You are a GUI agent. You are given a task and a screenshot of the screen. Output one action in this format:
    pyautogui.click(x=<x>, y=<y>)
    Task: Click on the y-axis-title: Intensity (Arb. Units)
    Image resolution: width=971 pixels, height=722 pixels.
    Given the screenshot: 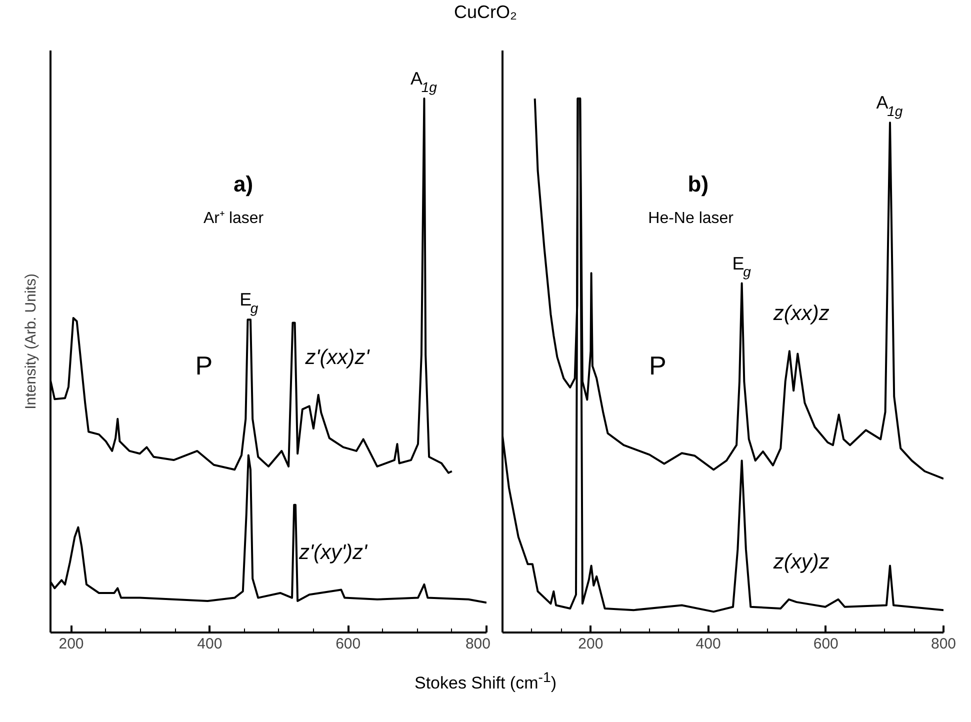 What is the action you would take?
    pyautogui.click(x=31, y=342)
    